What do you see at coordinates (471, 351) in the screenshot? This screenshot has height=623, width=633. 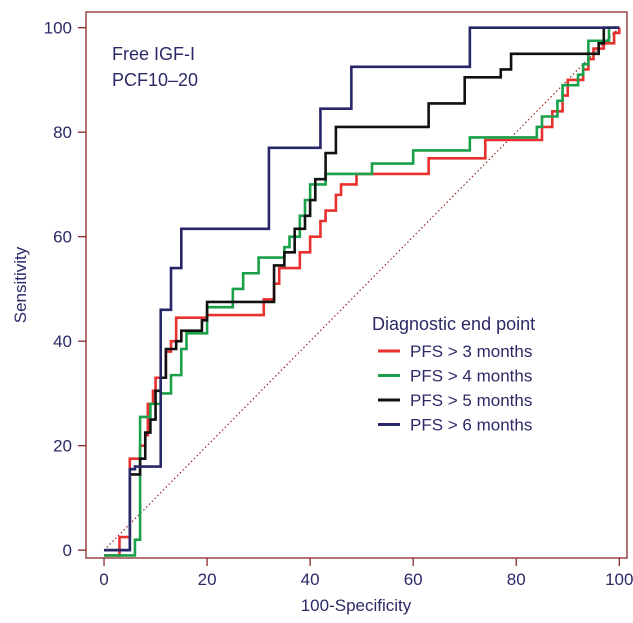 I see `legend-label-pfs-3-months: PFS > 3 months` at bounding box center [471, 351].